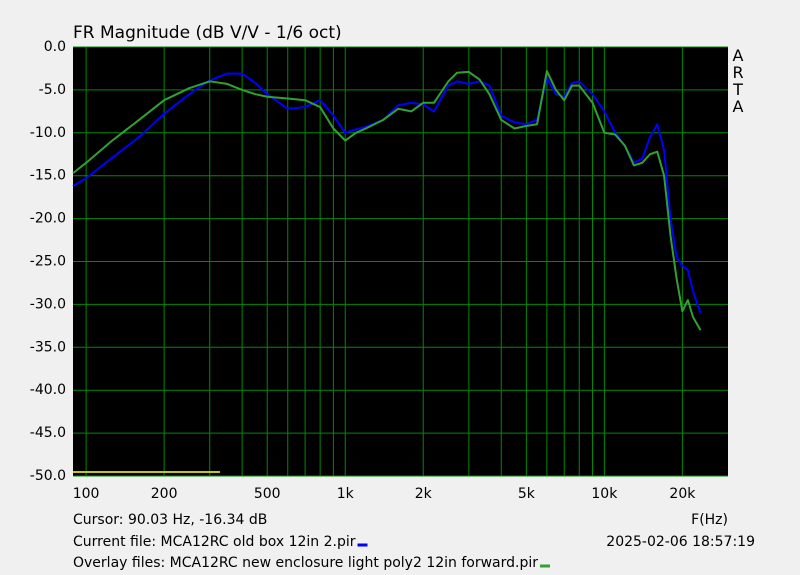  Describe the element at coordinates (527, 494) in the screenshot. I see `x-tick-label: 5k` at that location.